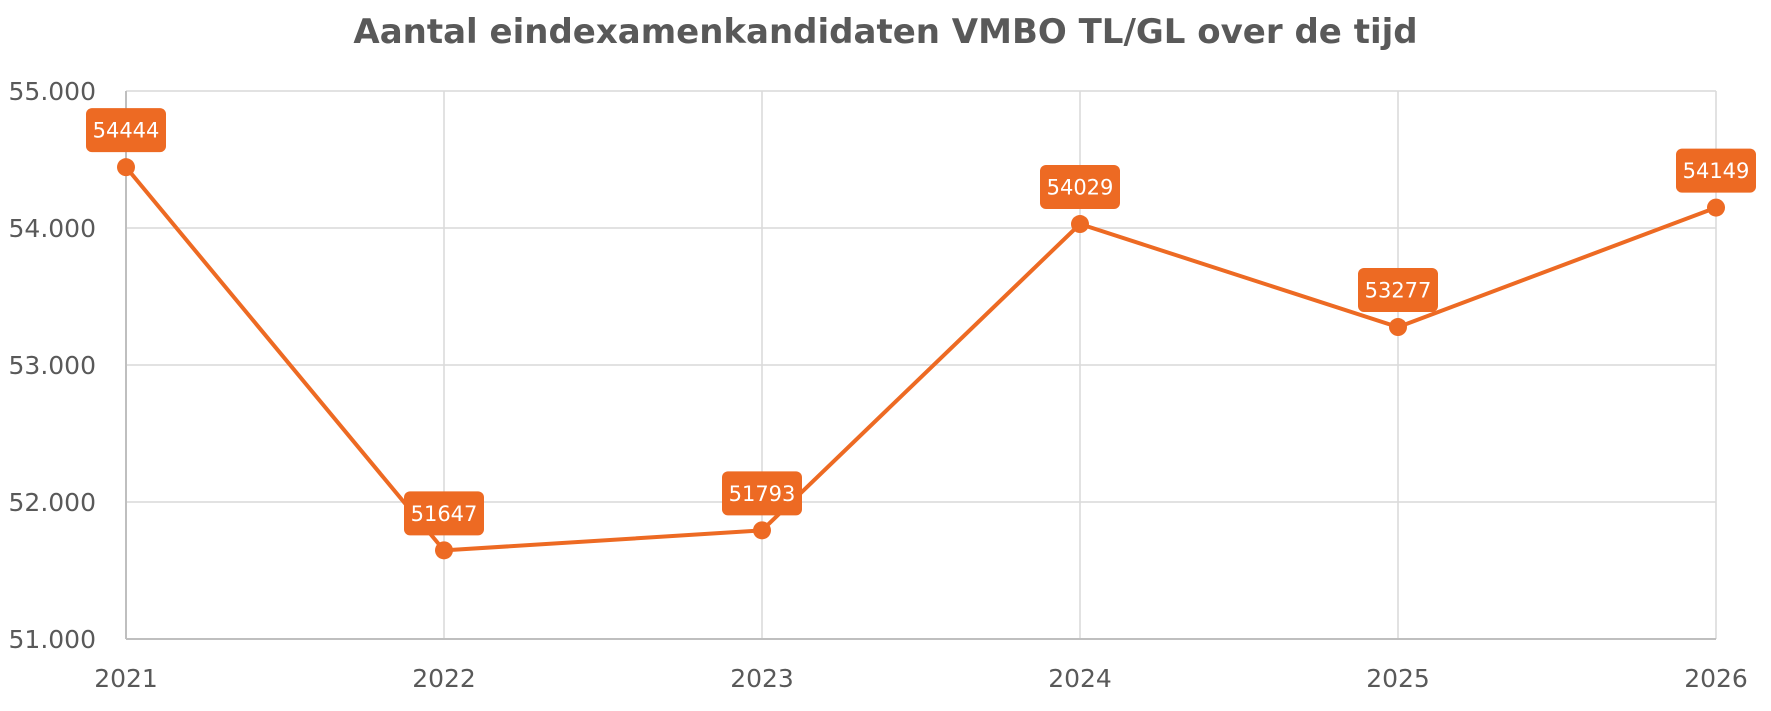 The width and height of the screenshot is (1771, 711). Describe the element at coordinates (921, 678) in the screenshot. I see `x-axis-tick-labels: 2021 2022 2023 2024 2025 2026` at that location.